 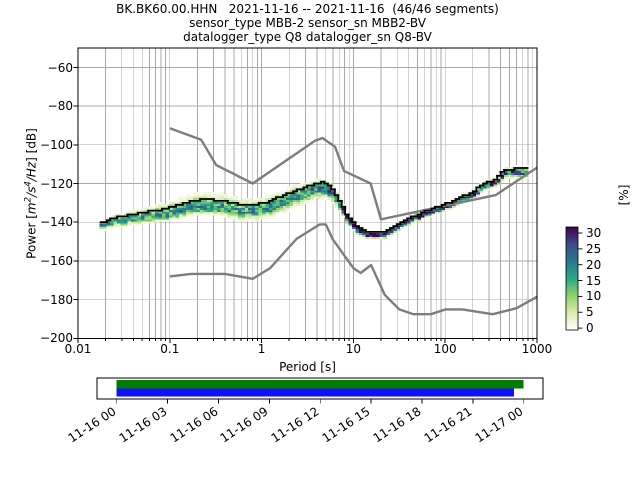 What do you see at coordinates (353, 349) in the screenshot?
I see `x-tick-label: 10` at bounding box center [353, 349].